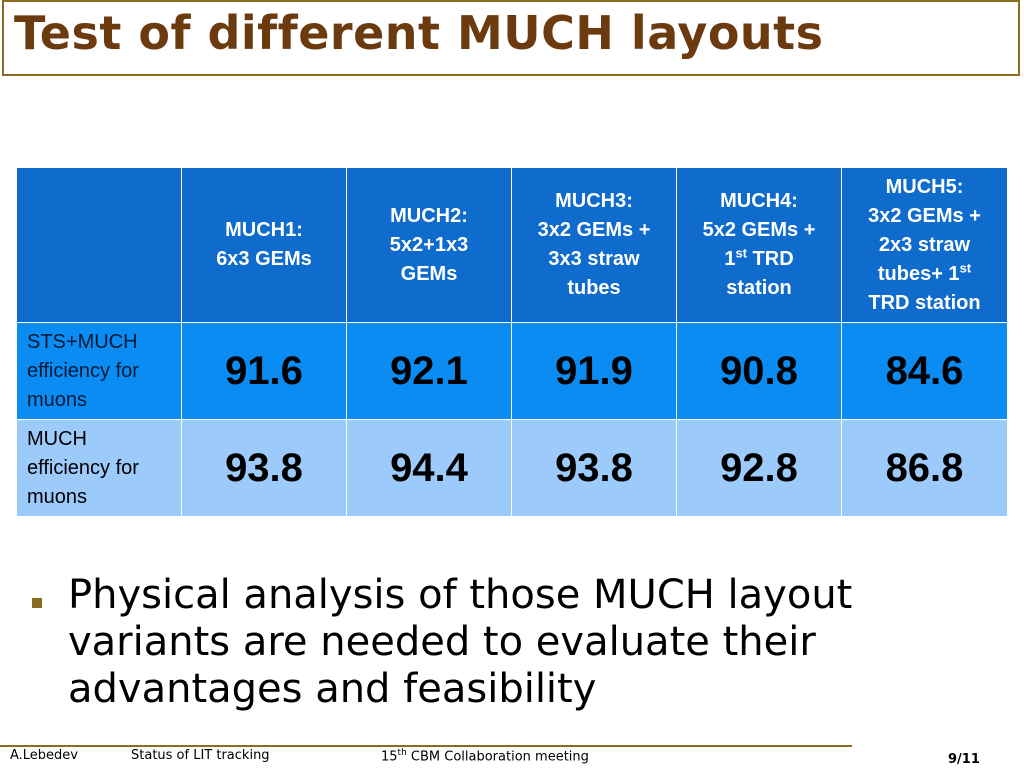 This screenshot has height=768, width=1024. I want to click on header-line: MUCH2:, so click(429, 215).